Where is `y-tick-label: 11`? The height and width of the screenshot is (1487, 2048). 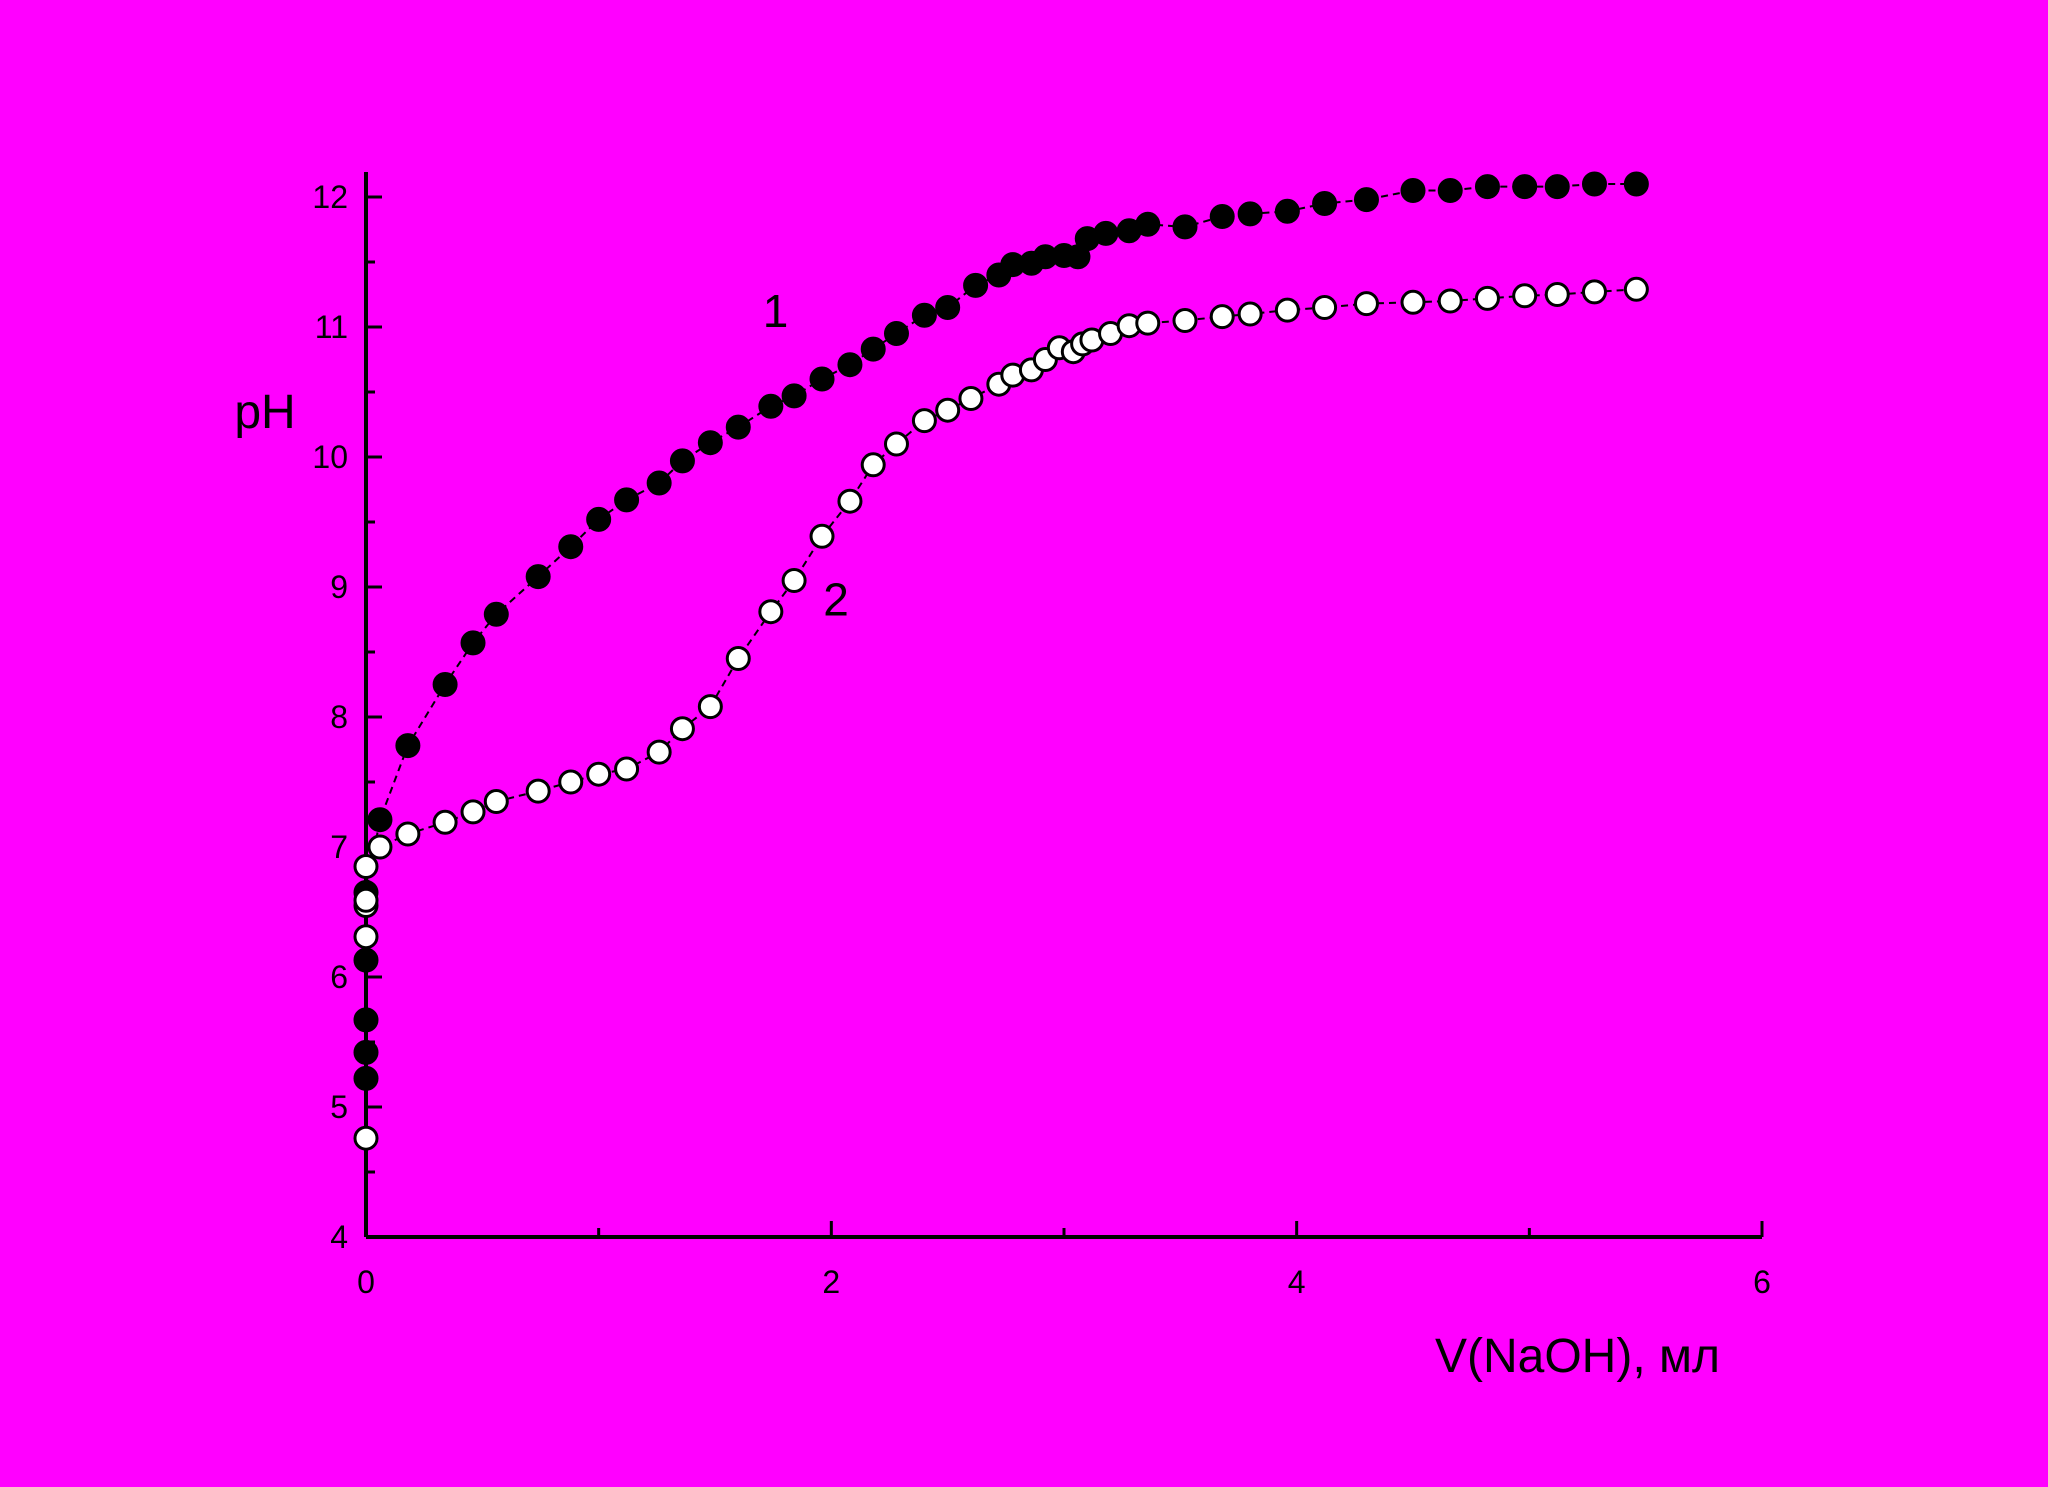
y-tick-label: 11 is located at coordinates (331, 327).